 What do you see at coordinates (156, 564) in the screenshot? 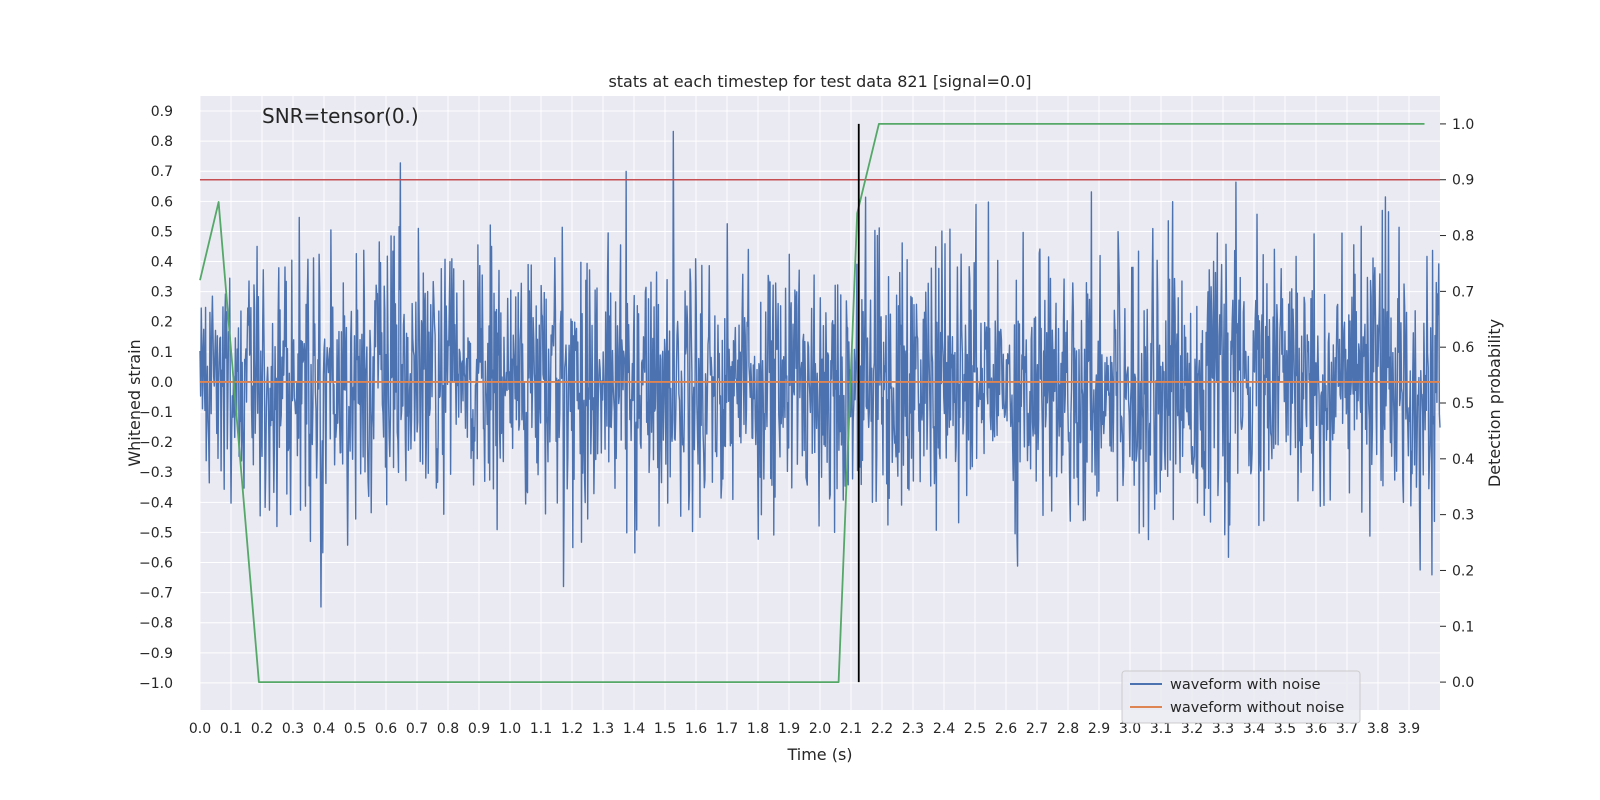
I see `y-tick-label: −0.6` at bounding box center [156, 564].